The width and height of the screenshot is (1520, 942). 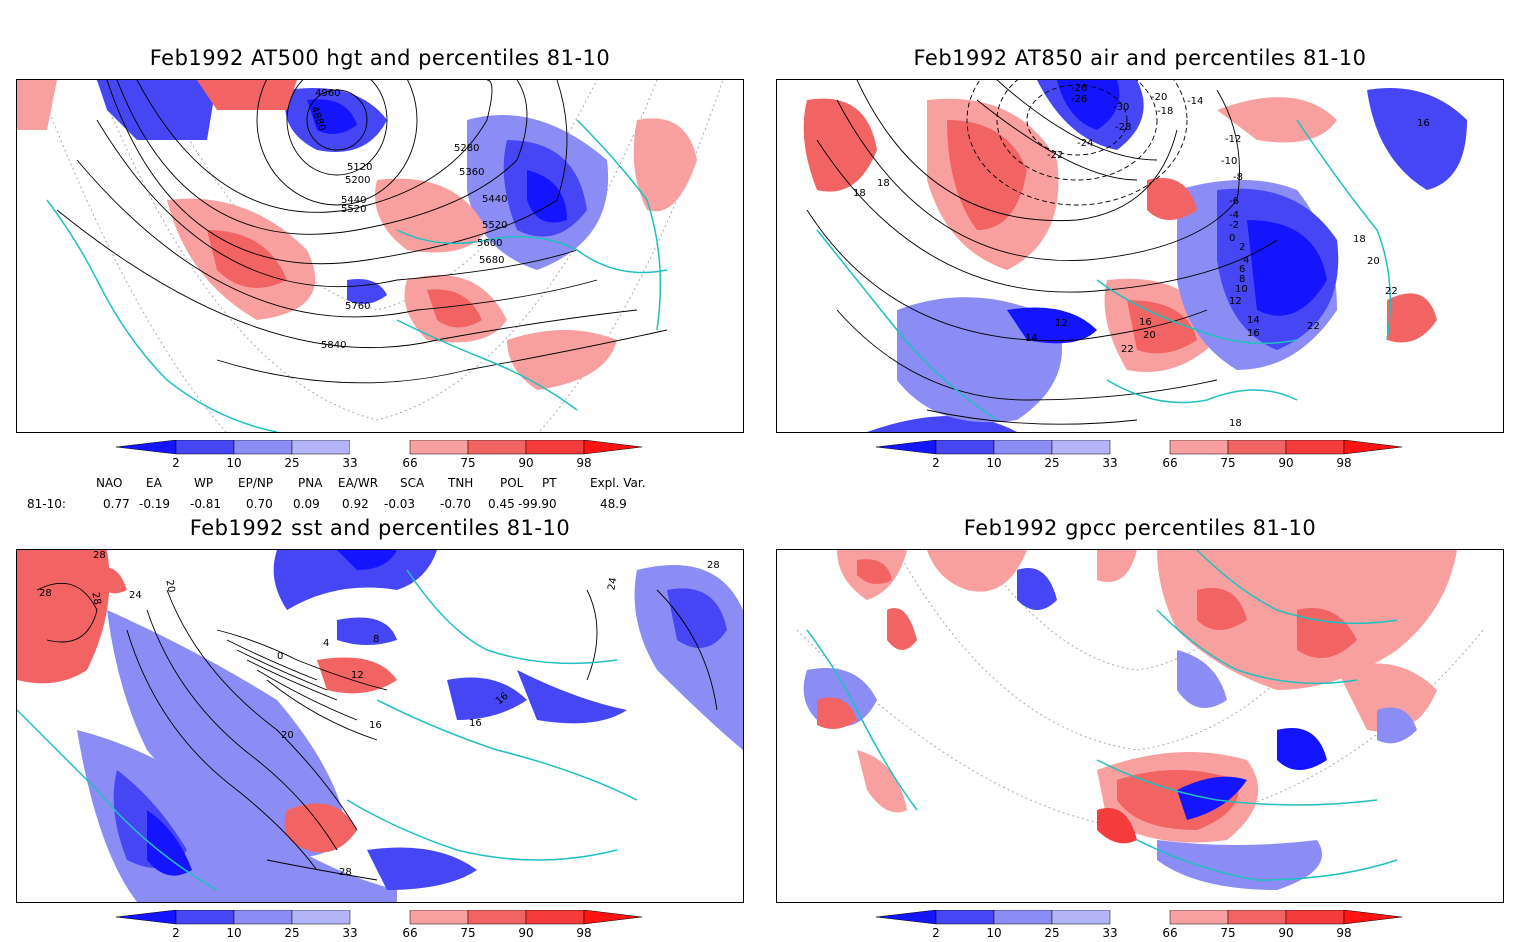 I want to click on index-row-label: 81-10:, so click(x=46, y=504).